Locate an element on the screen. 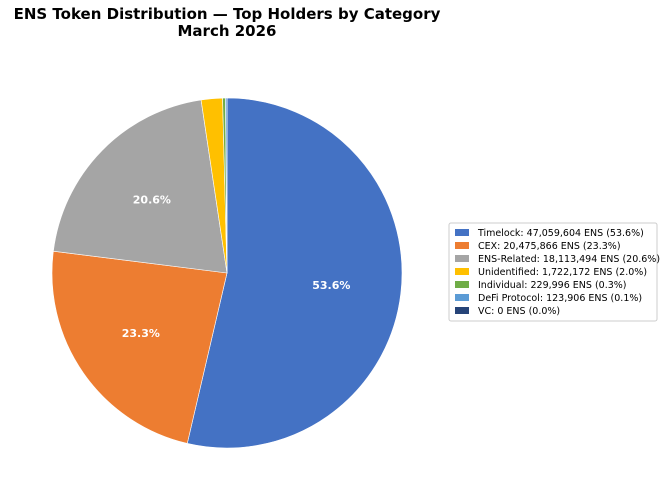  pie-slice-defi-protocol is located at coordinates (226, 185).